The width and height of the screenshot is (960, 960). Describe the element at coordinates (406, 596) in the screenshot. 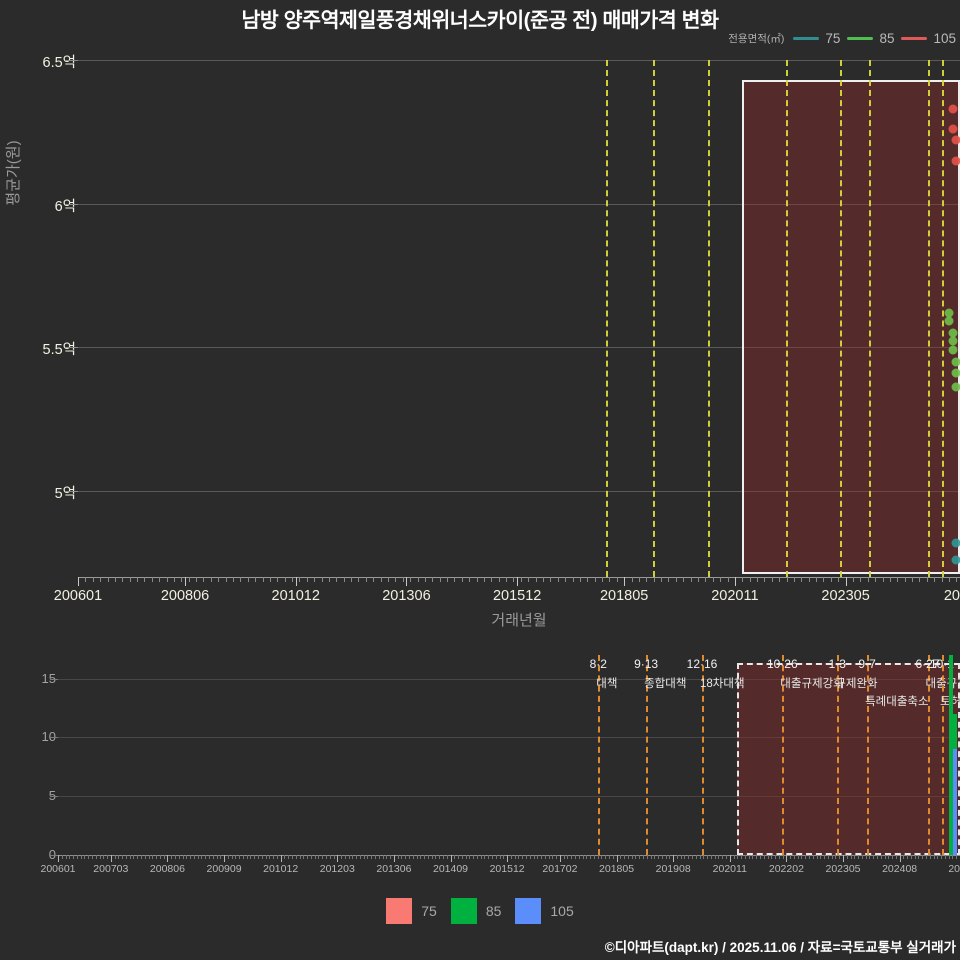

I see `price-x-tick-label: 201306` at that location.